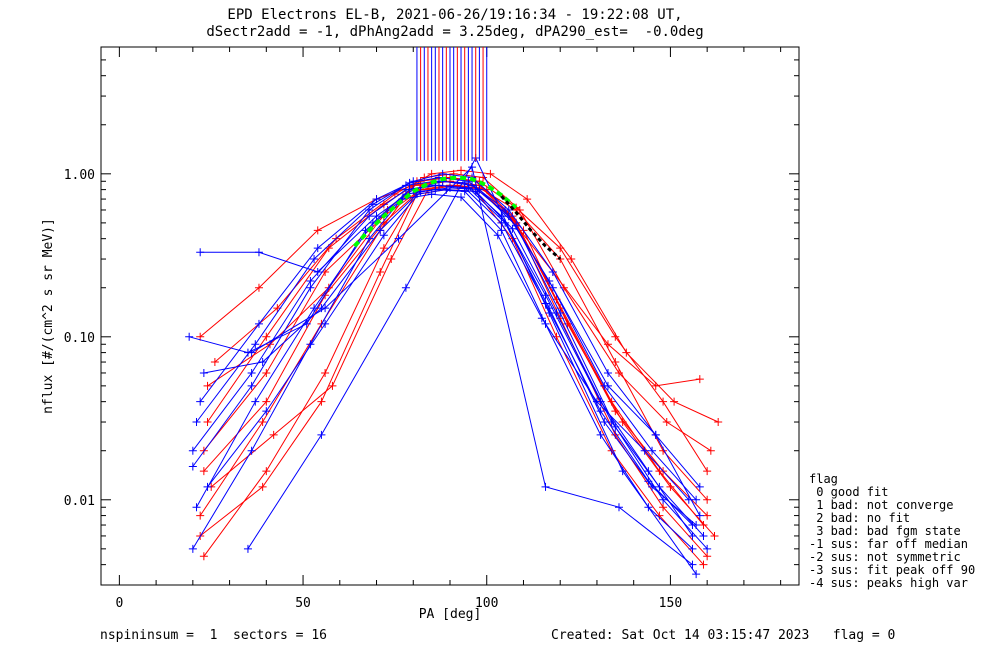 The width and height of the screenshot is (1000, 650). Describe the element at coordinates (119, 603) in the screenshot. I see `x-tick-label: 0` at that location.